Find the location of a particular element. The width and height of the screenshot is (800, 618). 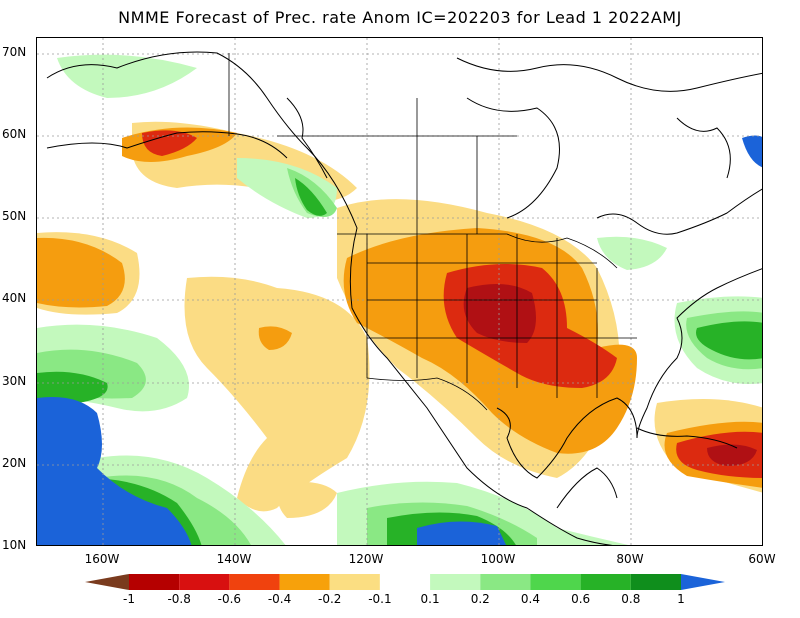

lat-label-50n: 50N is located at coordinates (14, 216).